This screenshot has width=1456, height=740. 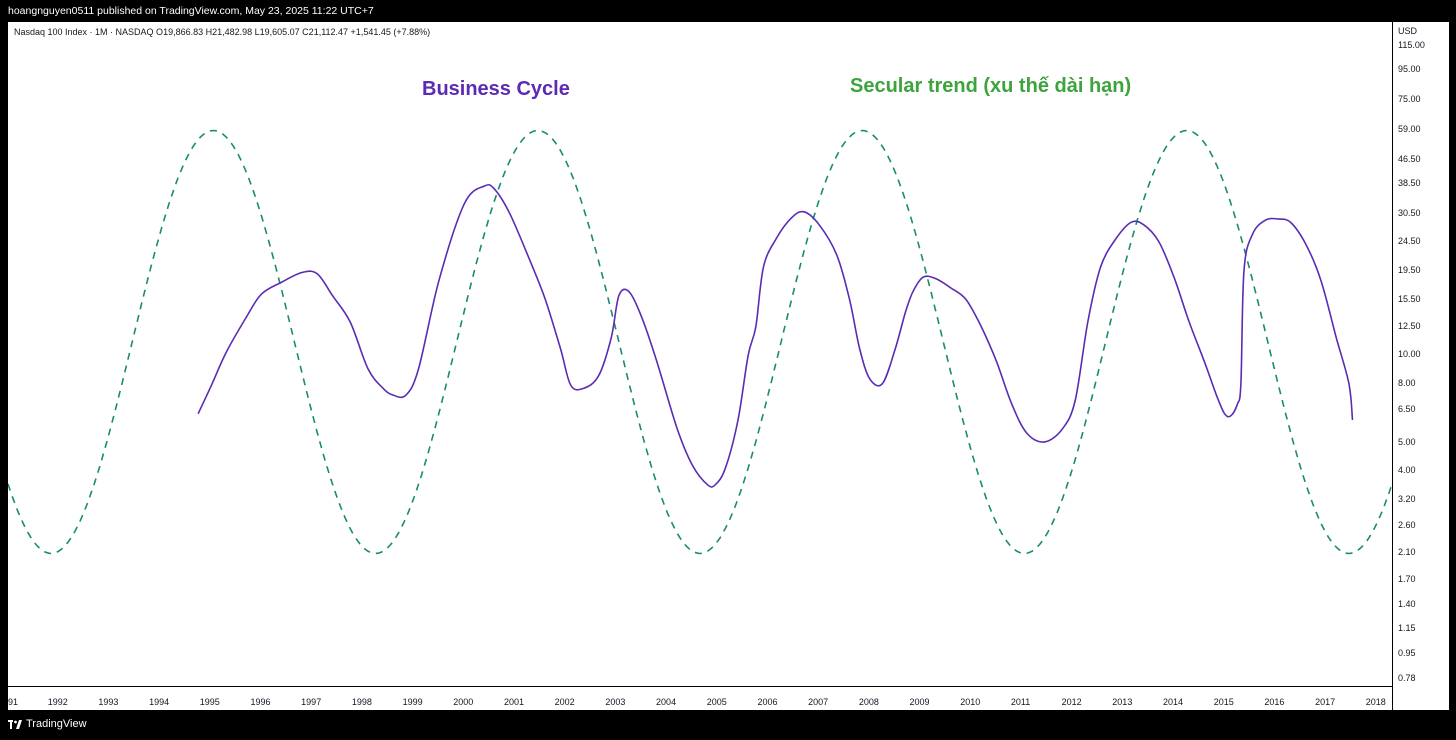 What do you see at coordinates (1407, 525) in the screenshot?
I see `price-tick-label: 2.60` at bounding box center [1407, 525].